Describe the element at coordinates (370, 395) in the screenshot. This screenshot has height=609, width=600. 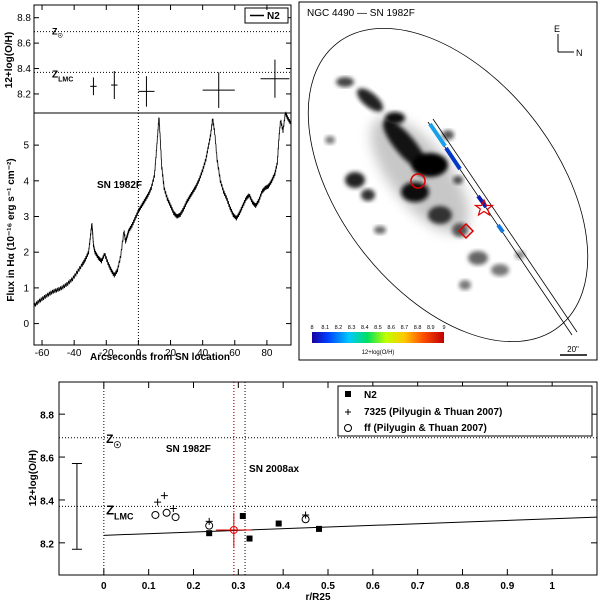
I see `legend-label-n2: N2` at that location.